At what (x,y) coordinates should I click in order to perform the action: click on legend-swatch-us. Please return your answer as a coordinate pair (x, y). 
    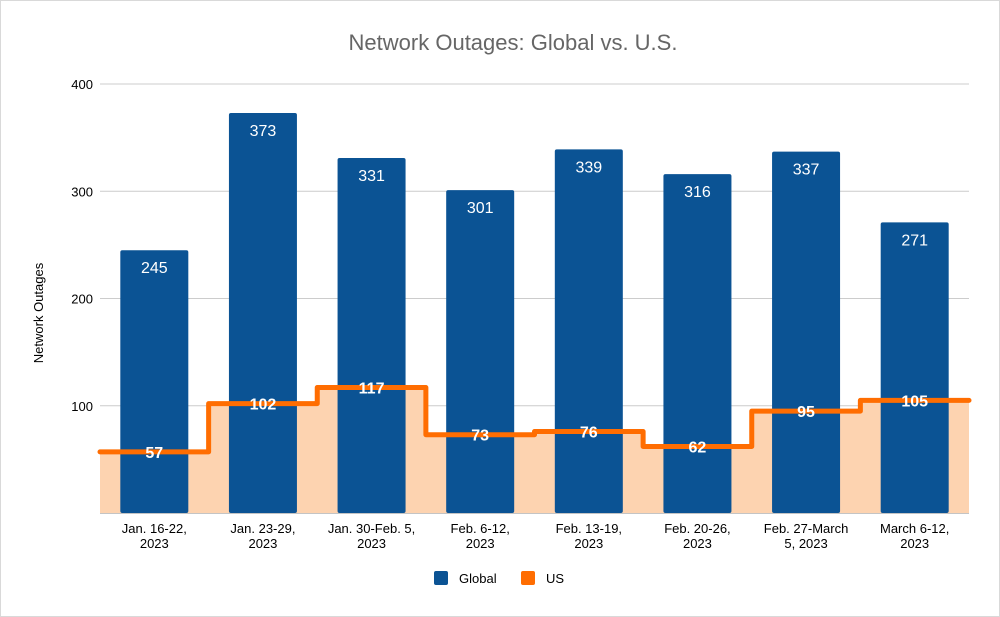
    Looking at the image, I should click on (528, 578).